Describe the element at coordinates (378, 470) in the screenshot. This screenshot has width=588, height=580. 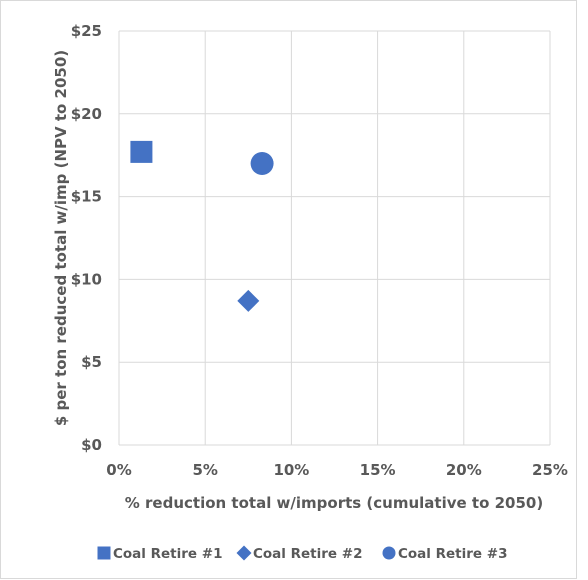
I see `x-tick-label: 15%` at that location.